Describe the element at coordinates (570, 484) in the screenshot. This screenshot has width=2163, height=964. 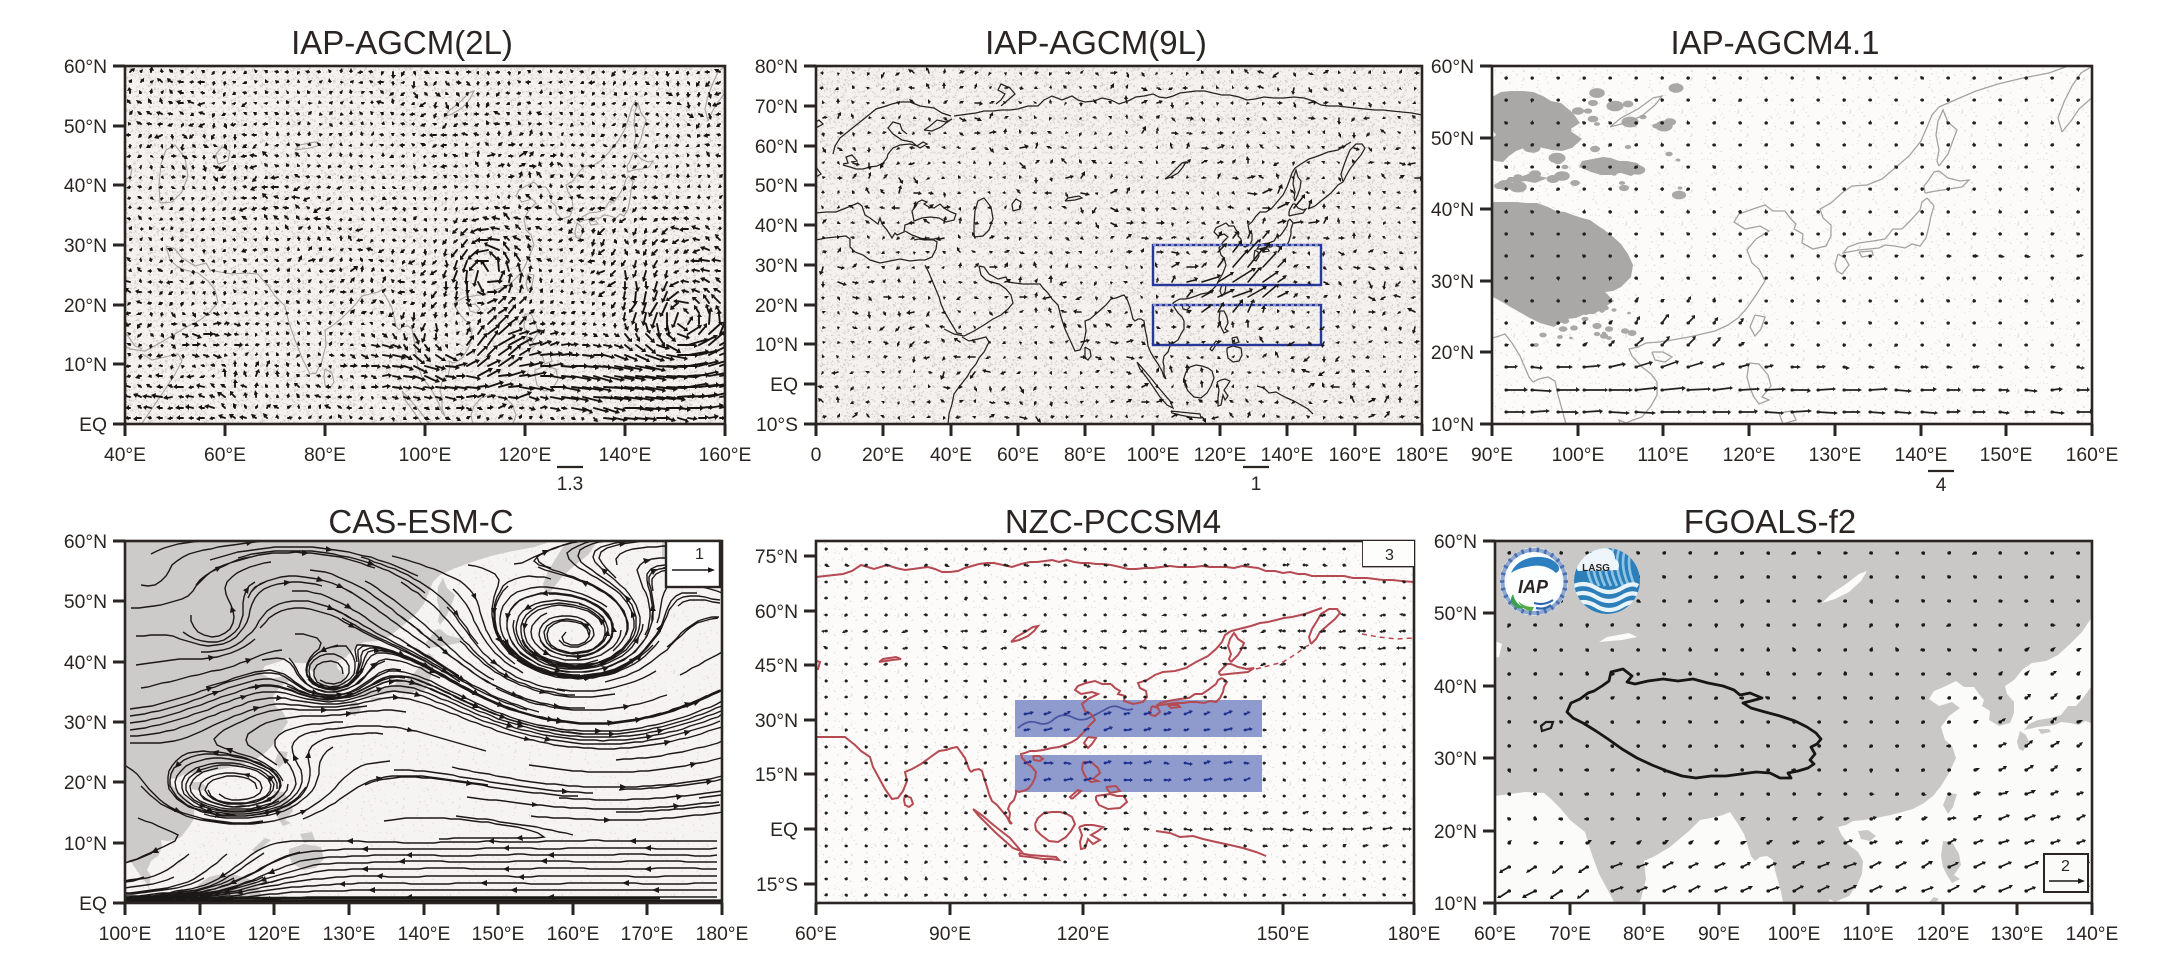
I see `svg-text: 1.3` at that location.